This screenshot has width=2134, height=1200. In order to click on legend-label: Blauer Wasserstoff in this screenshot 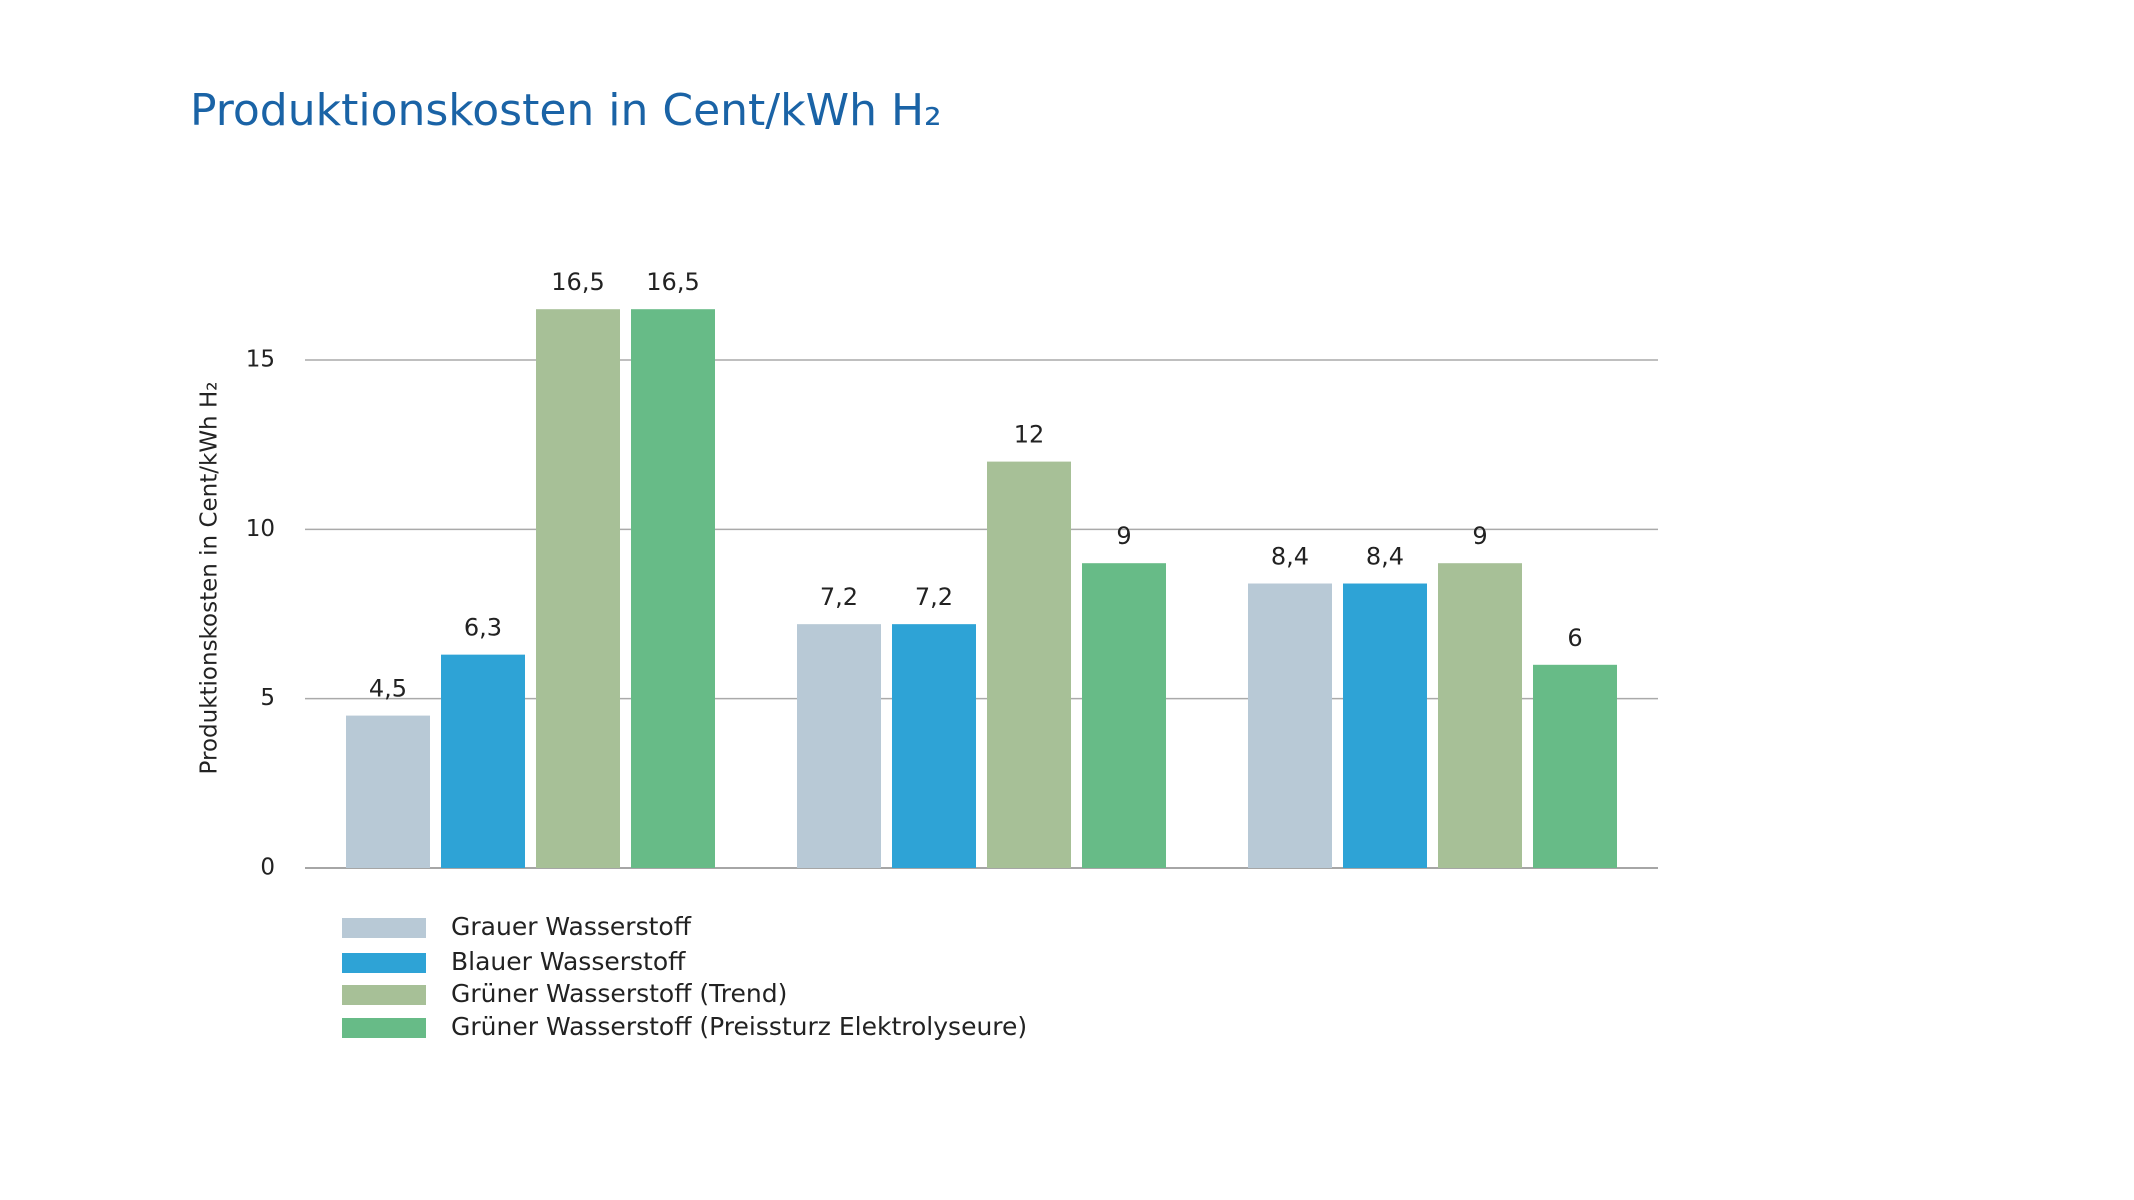, I will do `click(568, 961)`.